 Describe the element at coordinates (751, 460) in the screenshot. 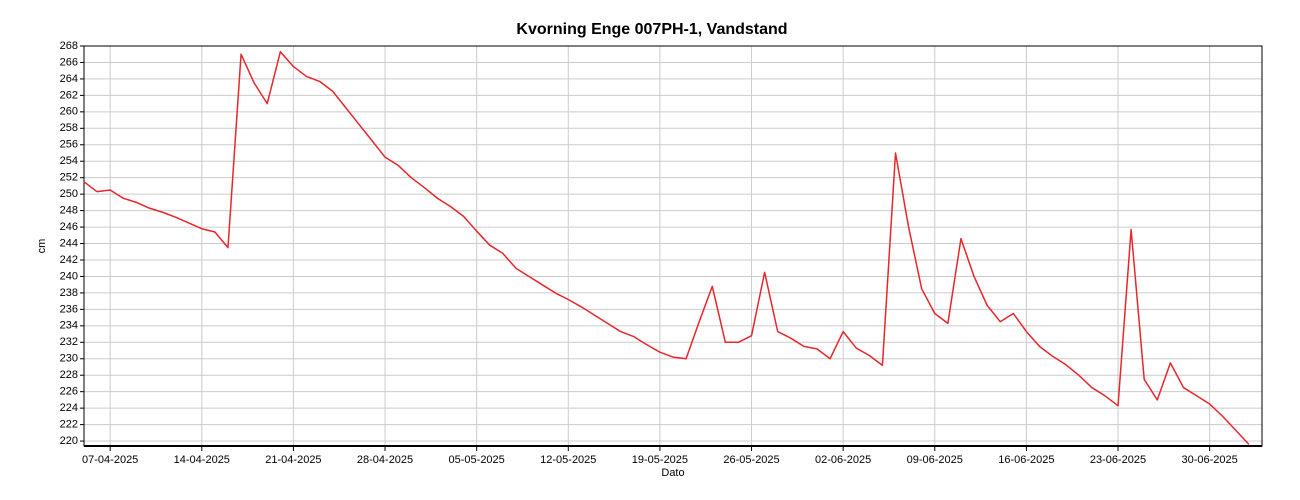

I see `x-tick-label: 26-05-2025` at that location.